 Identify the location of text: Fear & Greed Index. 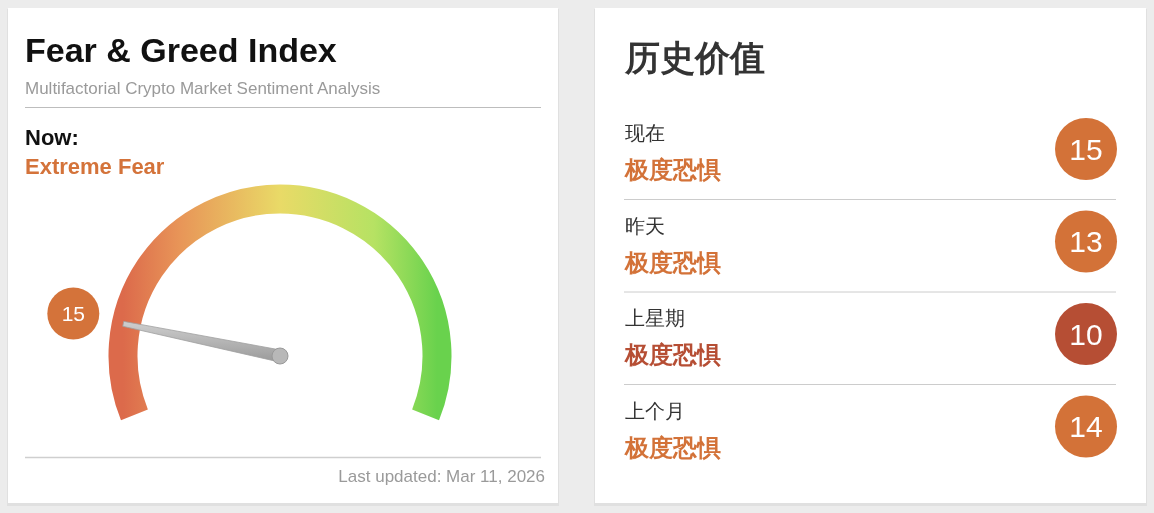
(181, 50).